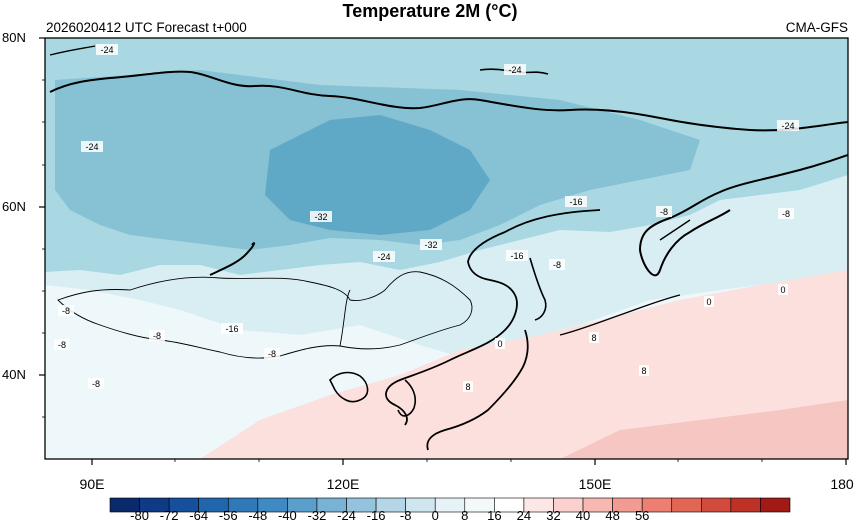 This screenshot has height=525, width=860. I want to click on country-borders, so click(265, 315).